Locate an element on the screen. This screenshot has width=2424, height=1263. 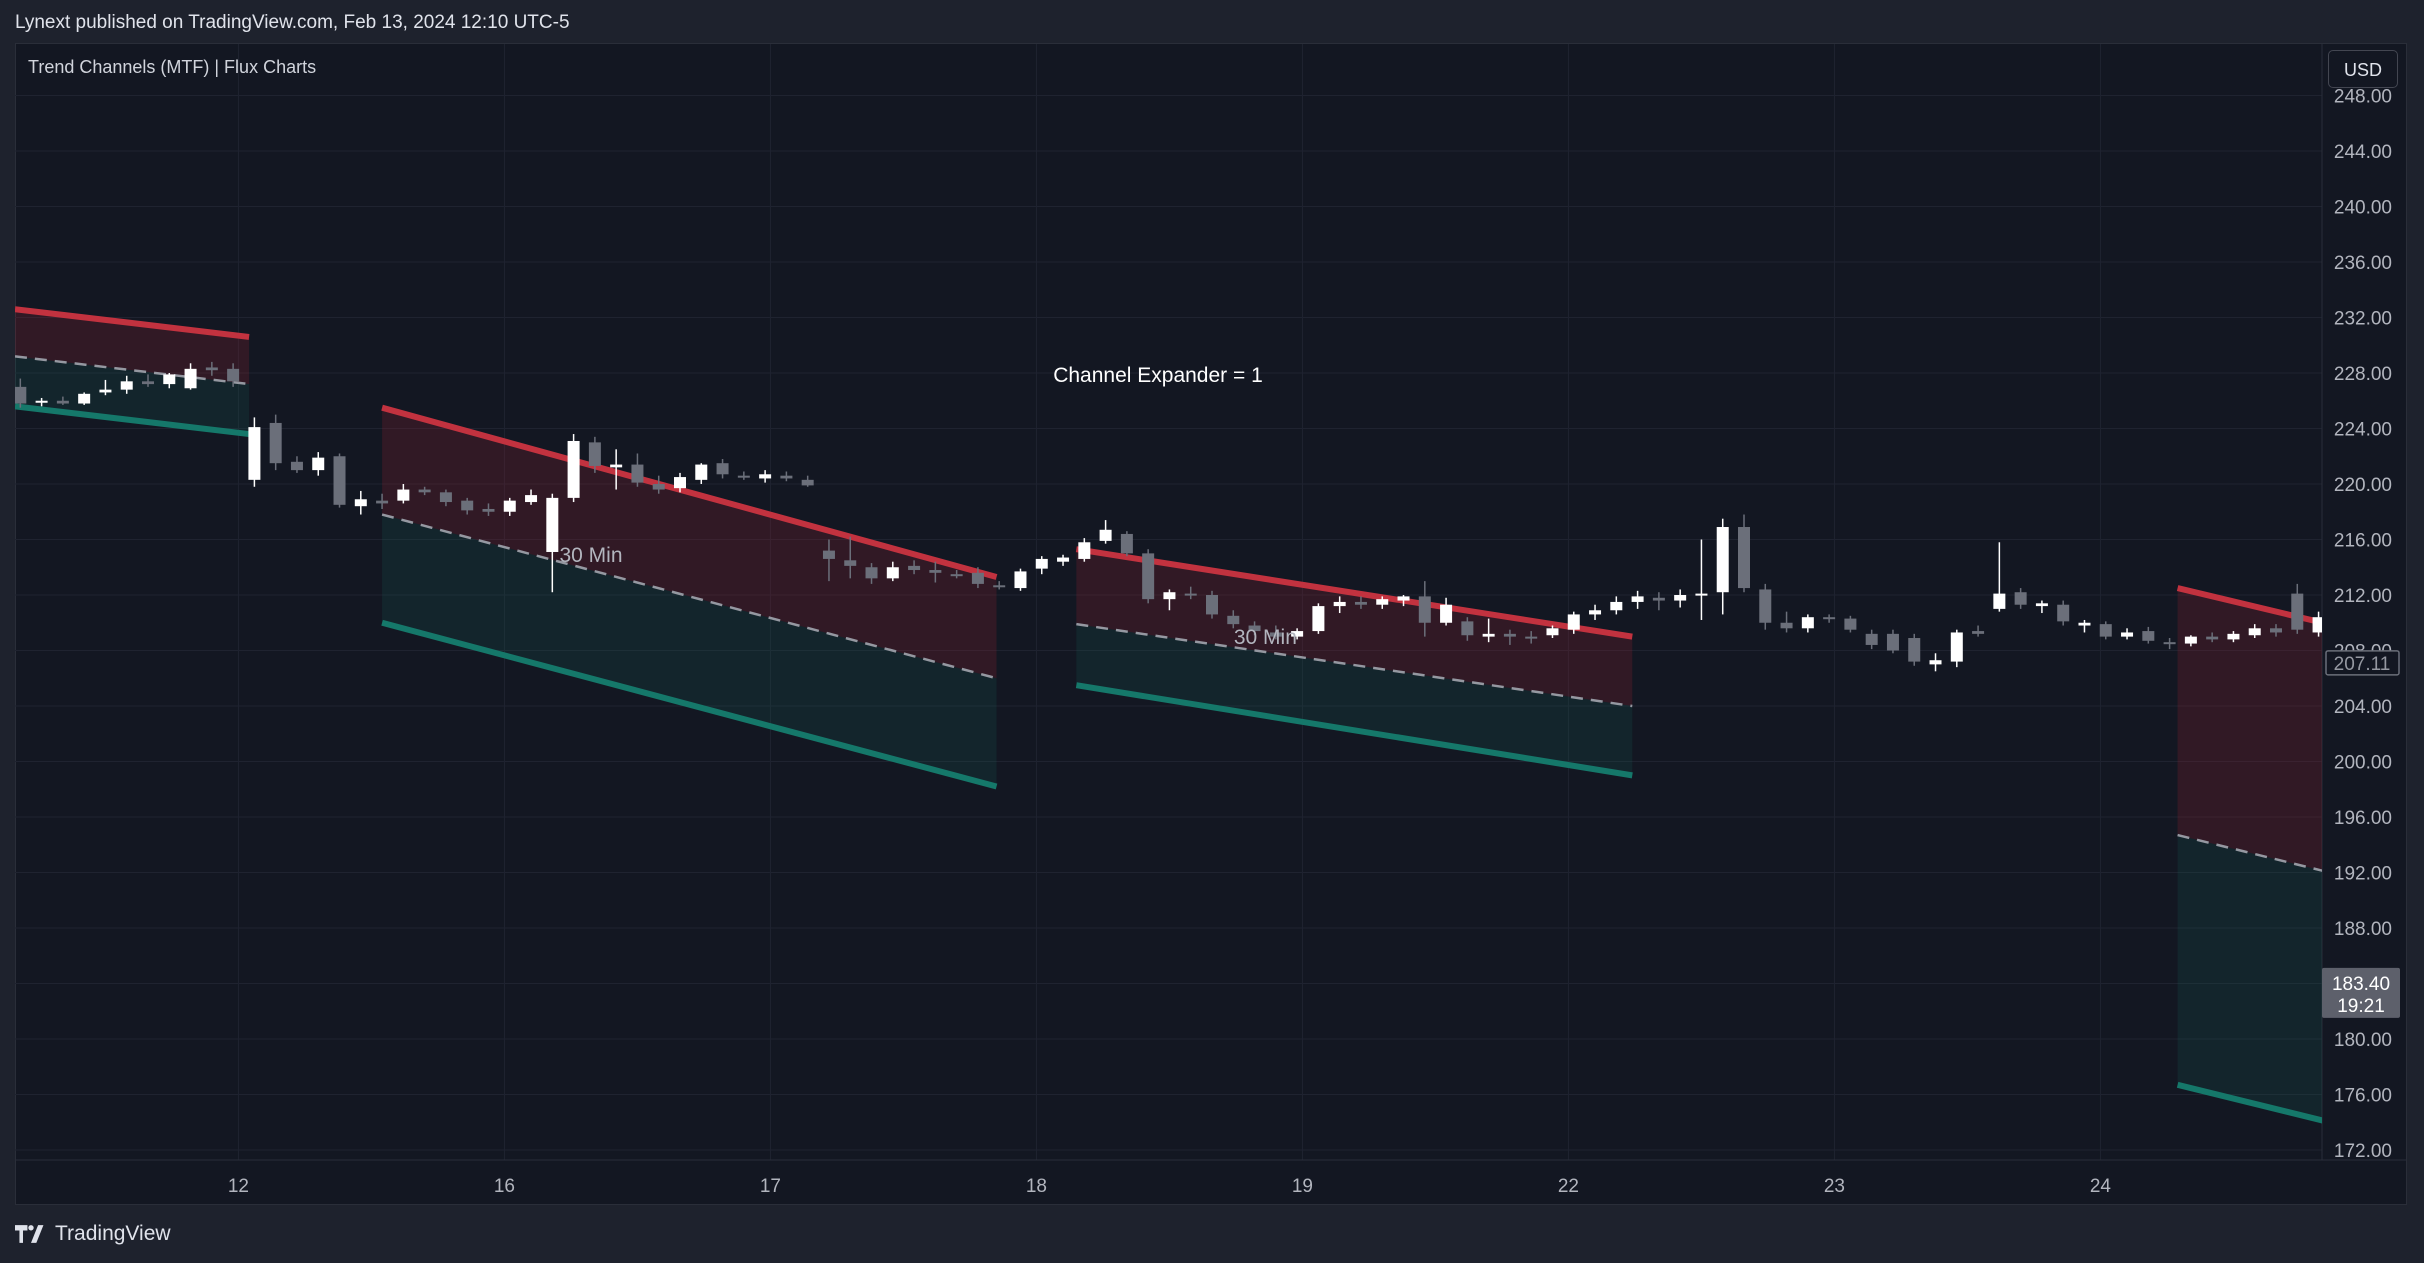
price-tick-label: 200.00 is located at coordinates (2363, 763).